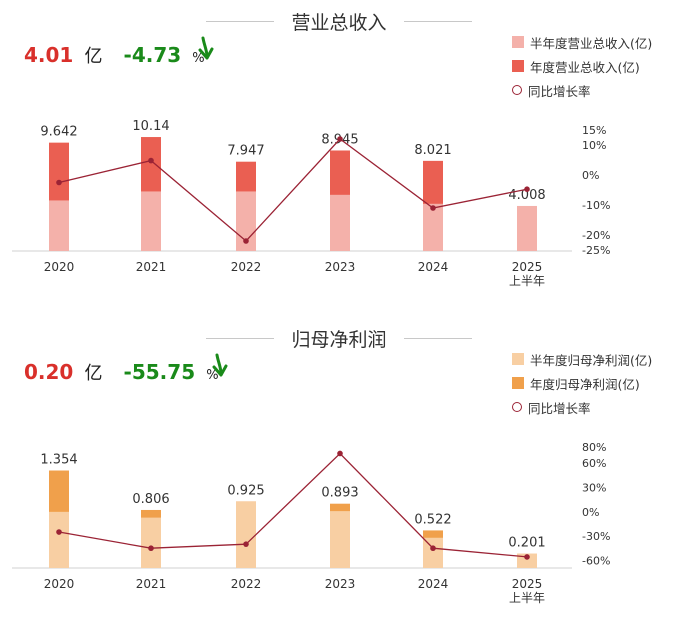  What do you see at coordinates (594, 145) in the screenshot?
I see `right-axis-tick-label: 10%` at bounding box center [594, 145].